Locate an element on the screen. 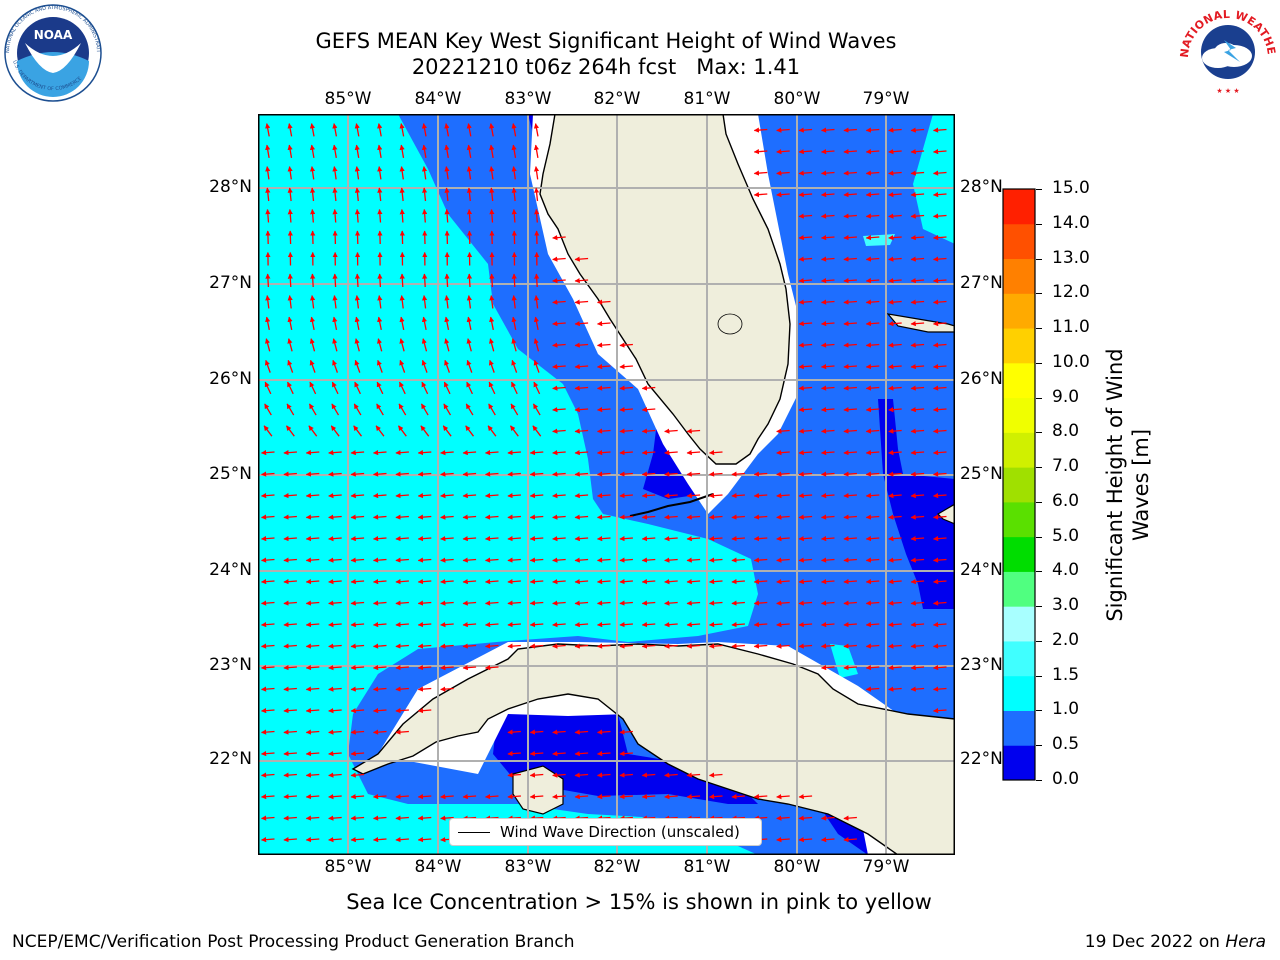  lat-label-right: 24°N is located at coordinates (981, 570).